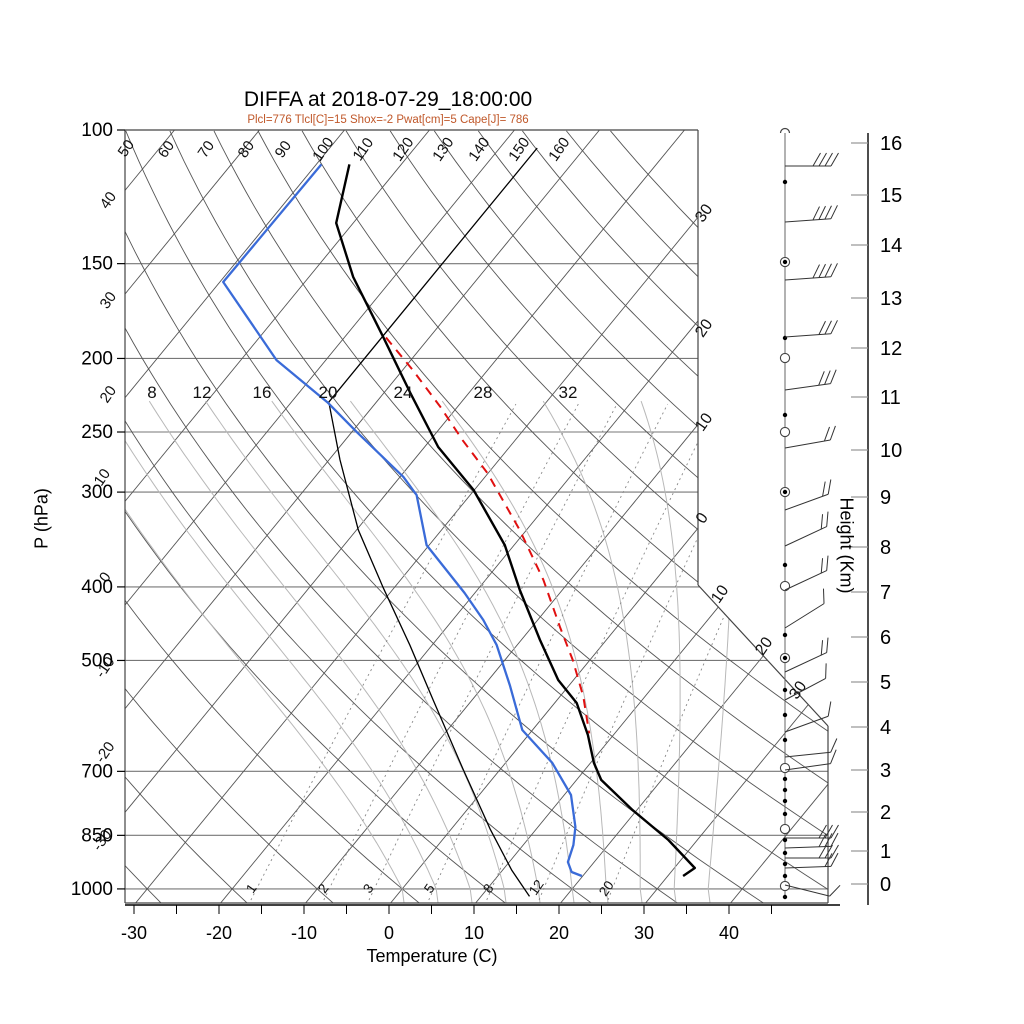 This screenshot has height=1024, width=1024. What do you see at coordinates (304, 933) in the screenshot?
I see `tick-label: -10` at bounding box center [304, 933].